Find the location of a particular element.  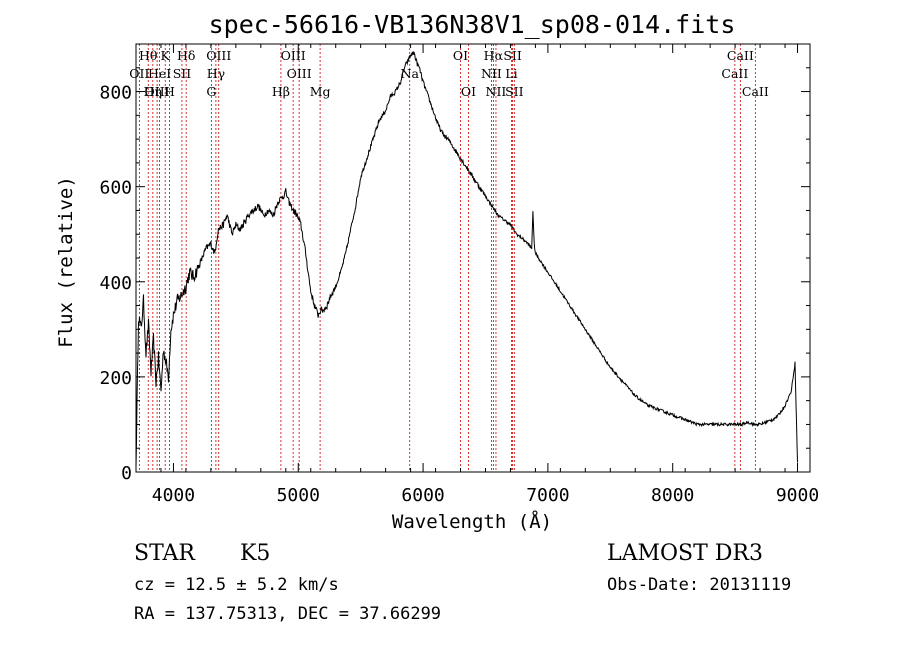

spectral-line-label: Hη is located at coordinates (153, 91).